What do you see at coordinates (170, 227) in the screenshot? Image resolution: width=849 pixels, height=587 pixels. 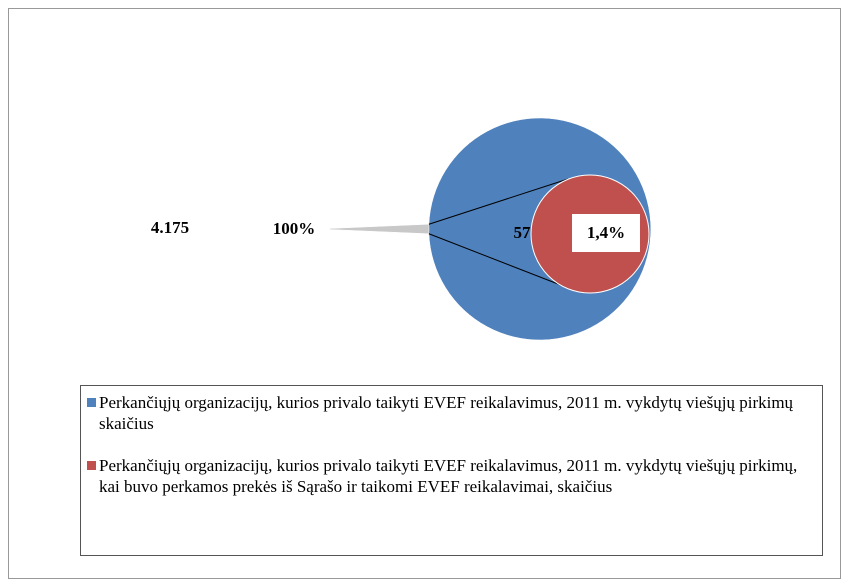 I see `data-label: 4.175` at bounding box center [170, 227].